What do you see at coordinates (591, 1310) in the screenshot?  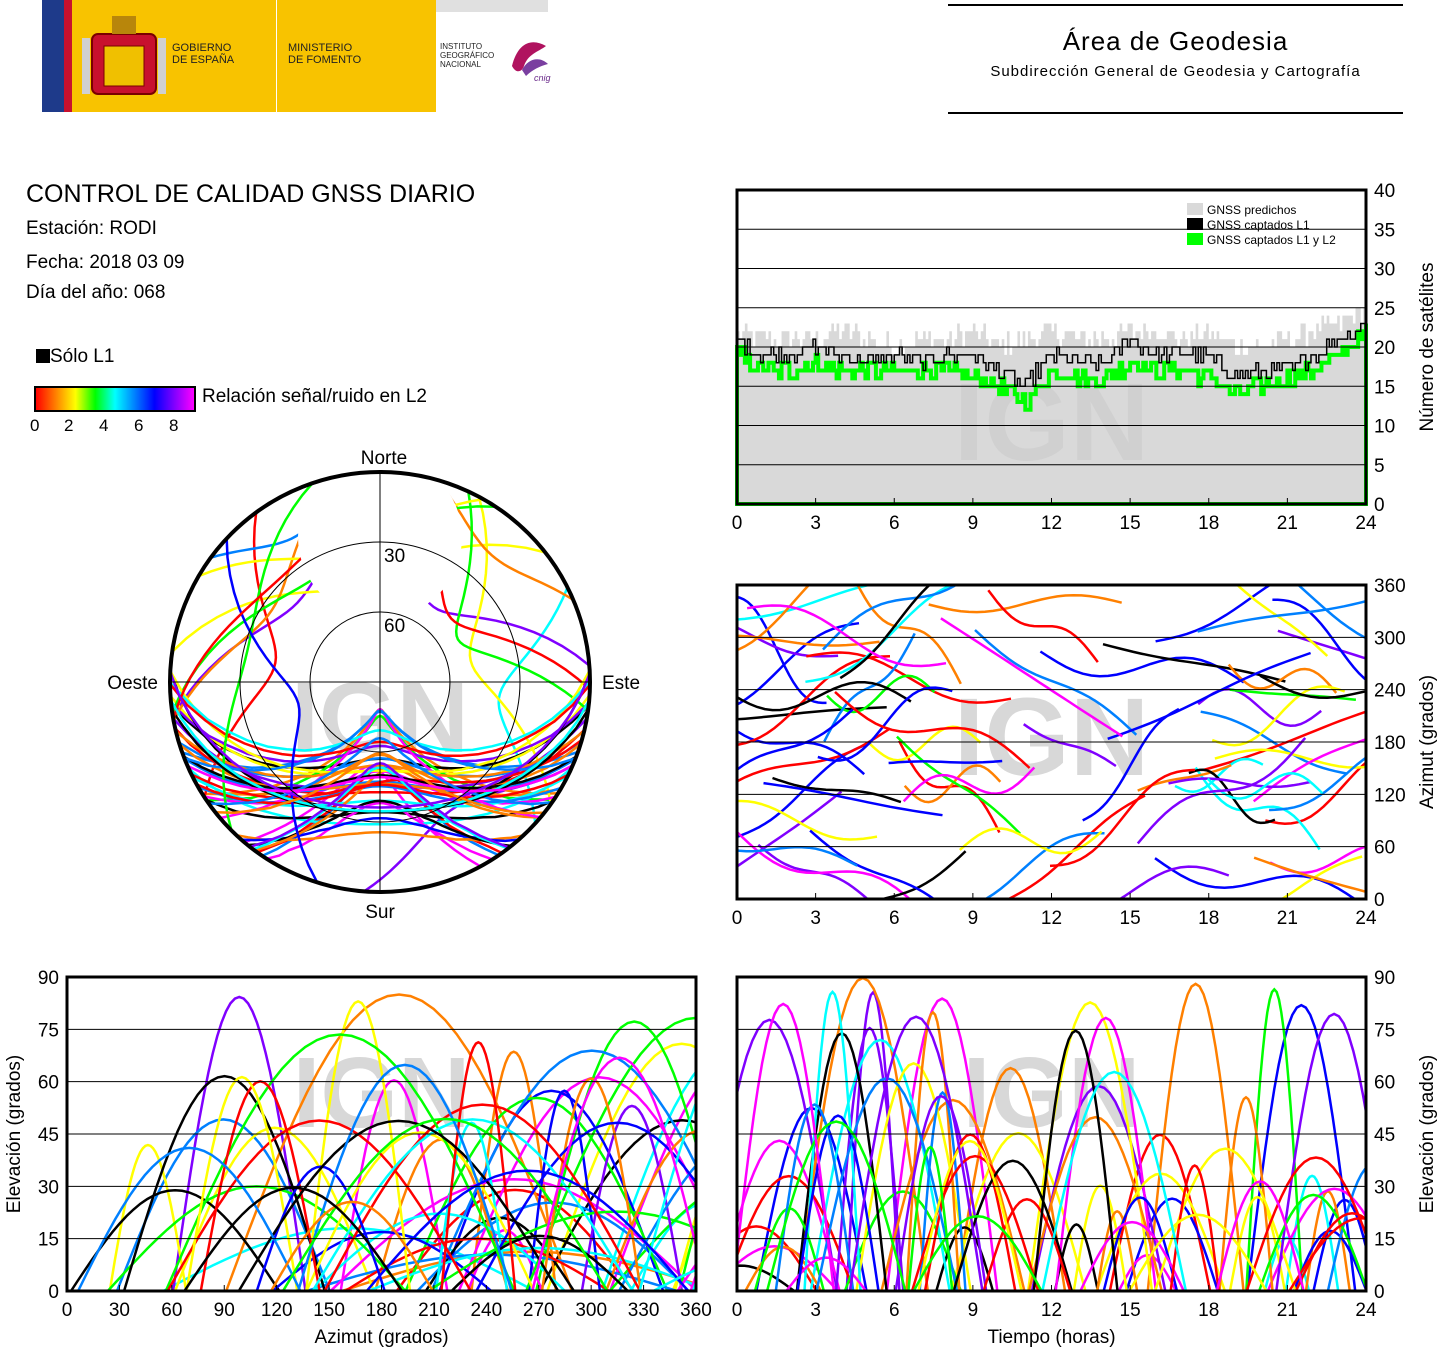 I see `x-tick-label: 300` at bounding box center [591, 1310].